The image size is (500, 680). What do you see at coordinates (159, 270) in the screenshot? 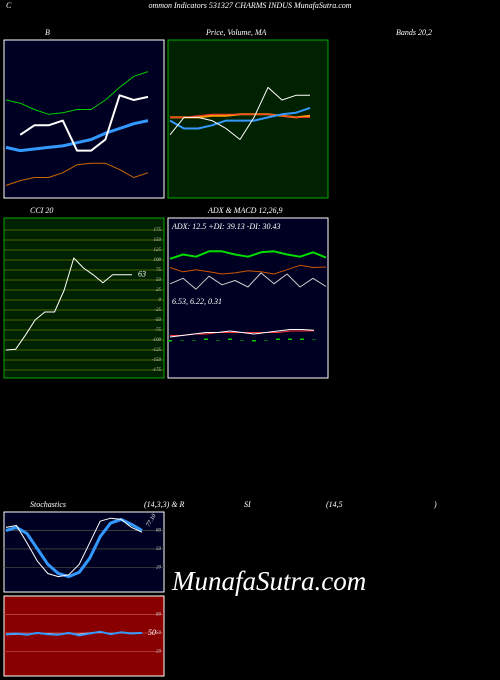
I see `y-tick-label: 75` at bounding box center [159, 270].